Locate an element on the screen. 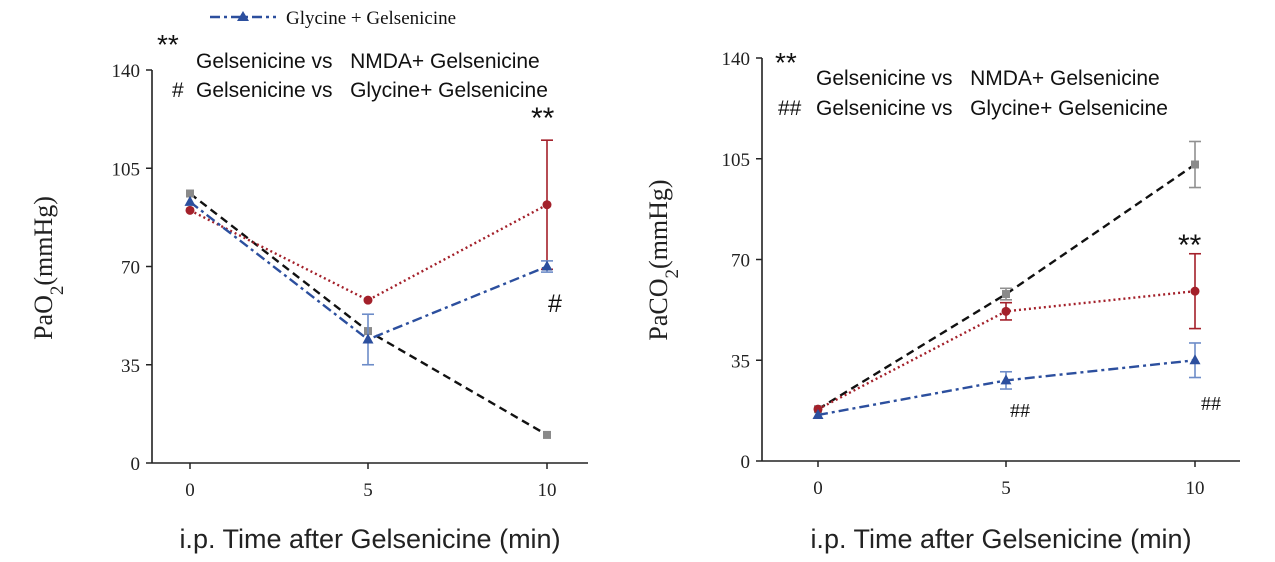 The height and width of the screenshot is (562, 1275). top-legend: Glycine + Gelsenicine is located at coordinates (333, 18).